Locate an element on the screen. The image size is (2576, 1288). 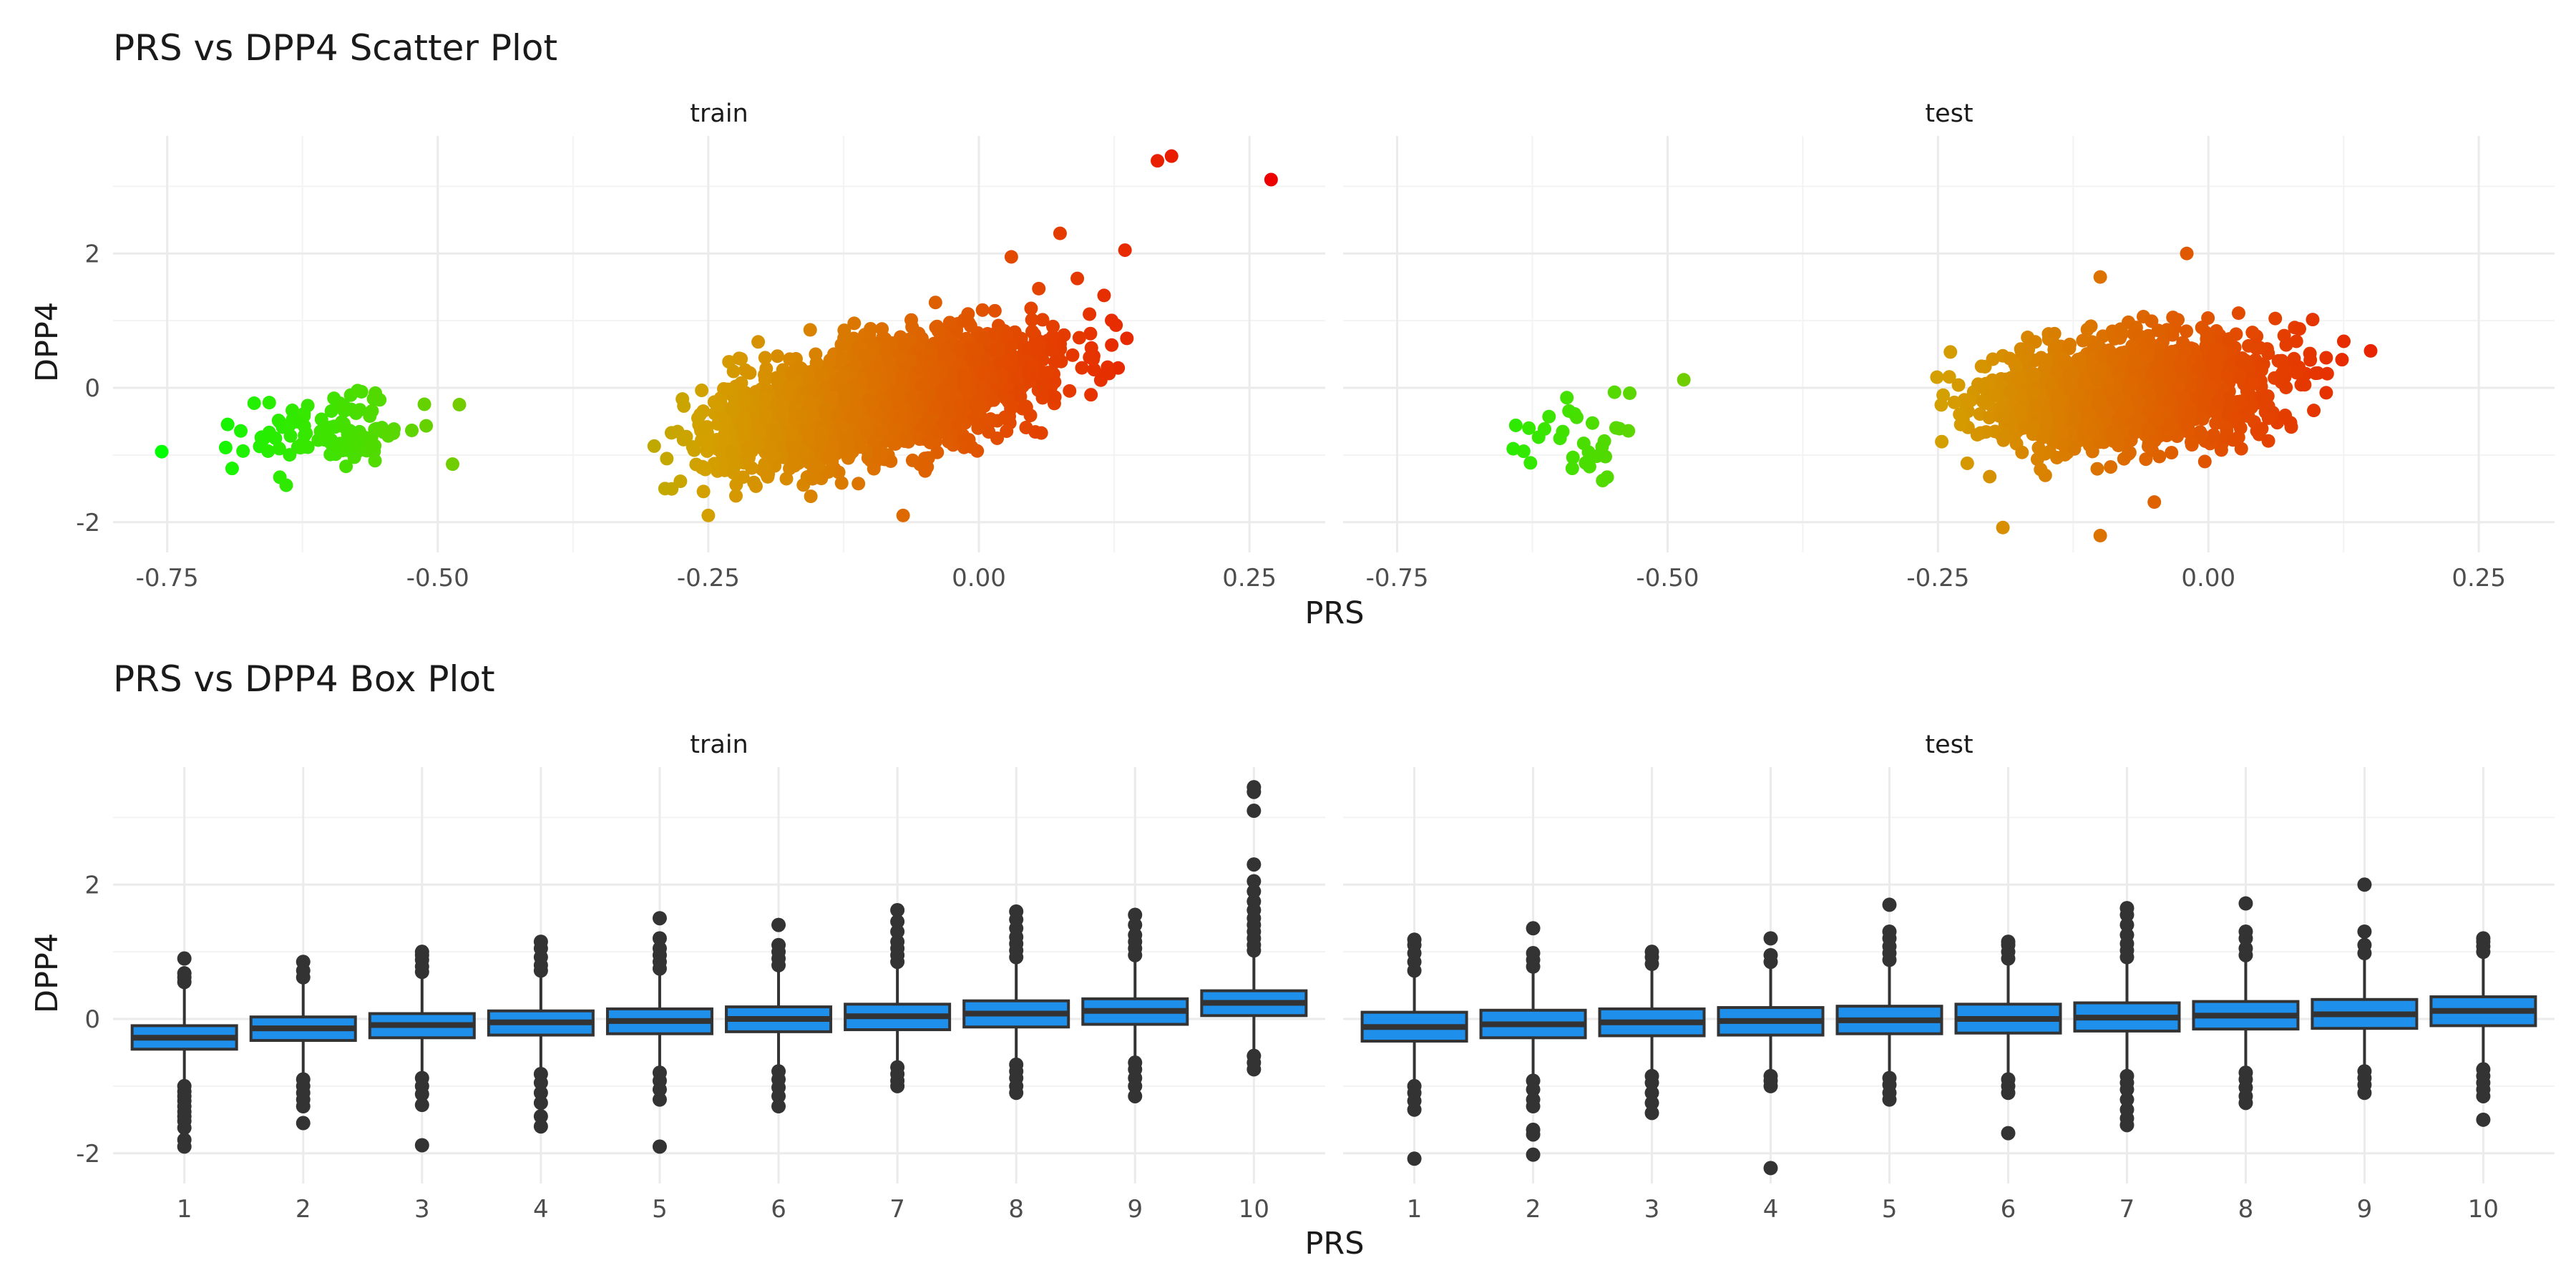
box-test-x-tick-label: 3 is located at coordinates (1652, 1209).